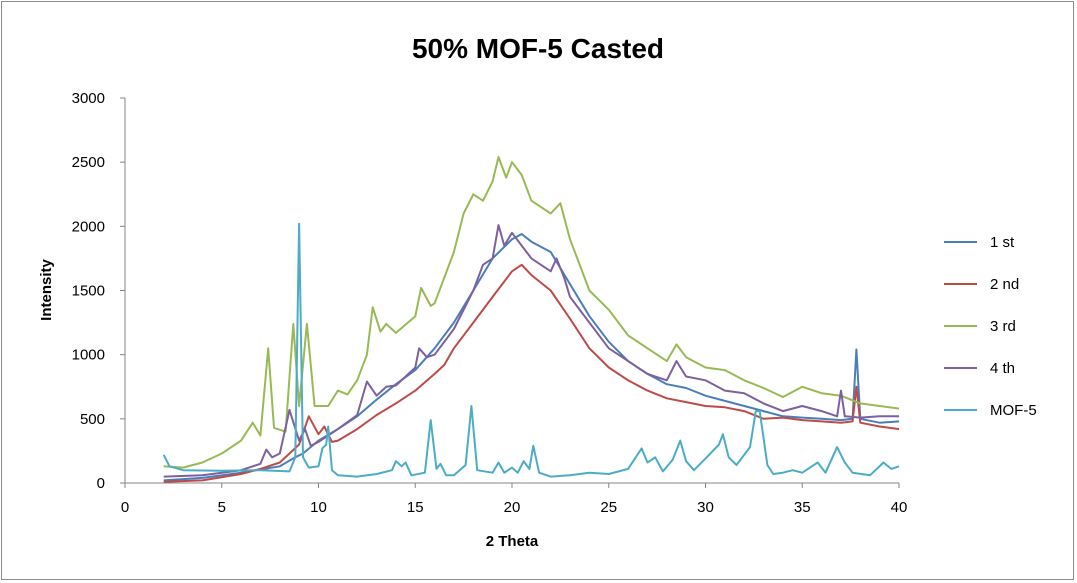 This screenshot has height=583, width=1077. What do you see at coordinates (608, 507) in the screenshot?
I see `x-tick-label: 25` at bounding box center [608, 507].